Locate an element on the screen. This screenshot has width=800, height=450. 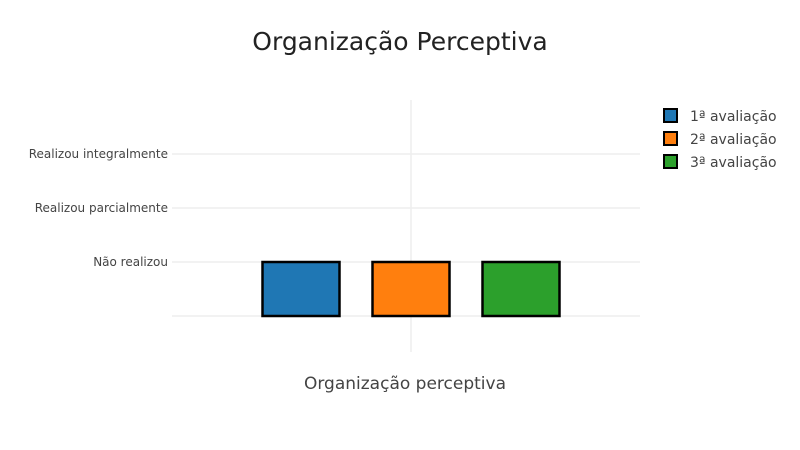
legend-item: 1ª avaliação is located at coordinates (720, 116).